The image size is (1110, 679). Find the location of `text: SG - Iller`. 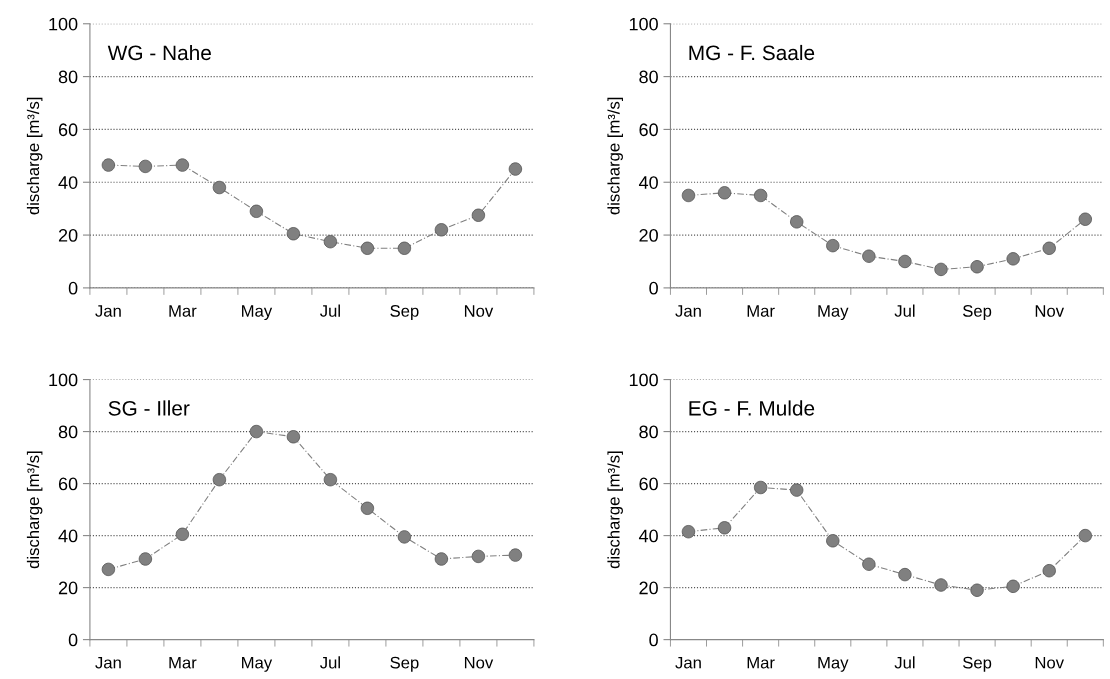

text: SG - Iller is located at coordinates (149, 408).